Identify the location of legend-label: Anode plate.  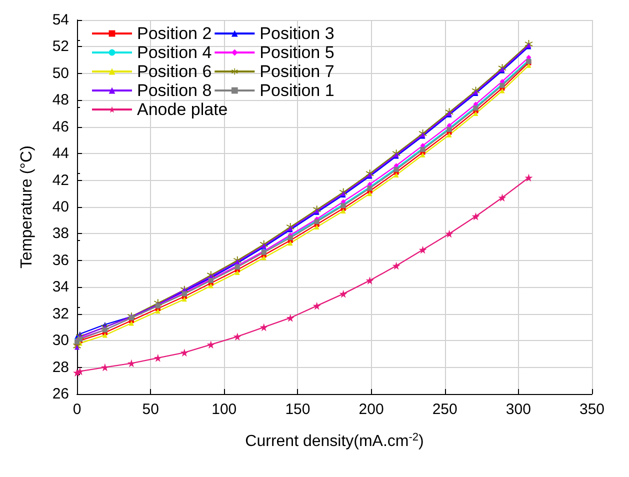
(182, 109).